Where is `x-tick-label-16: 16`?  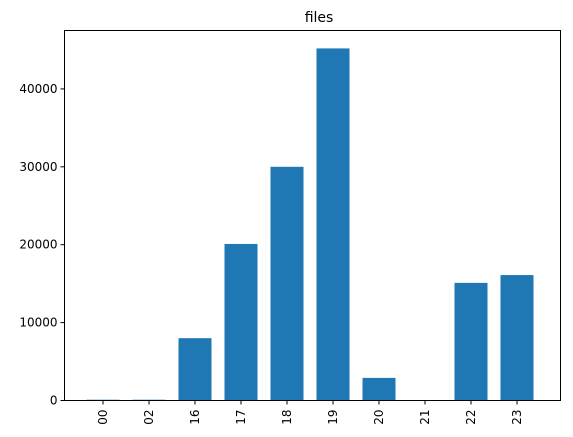
x-tick-label-16: 16 is located at coordinates (195, 417).